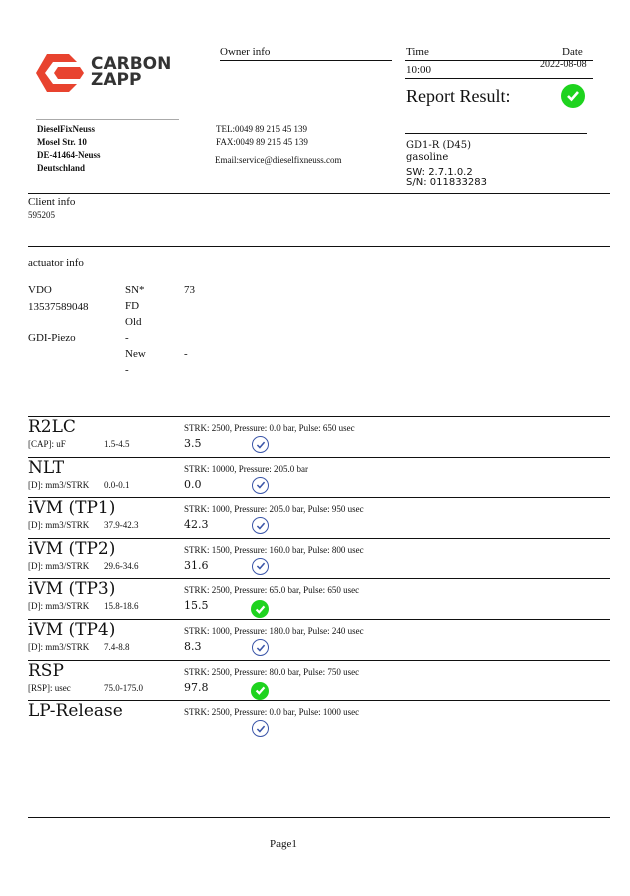 The image size is (630, 896). I want to click on device-serial: S/N: 011833283, so click(447, 182).